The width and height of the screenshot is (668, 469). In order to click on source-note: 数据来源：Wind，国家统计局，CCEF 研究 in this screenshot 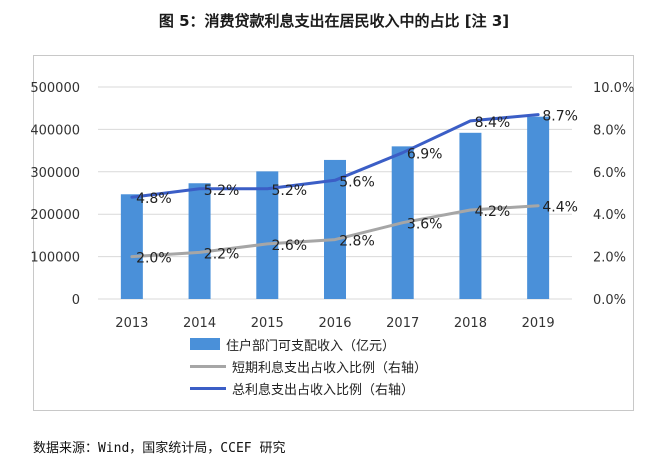, I will do `click(159, 448)`.